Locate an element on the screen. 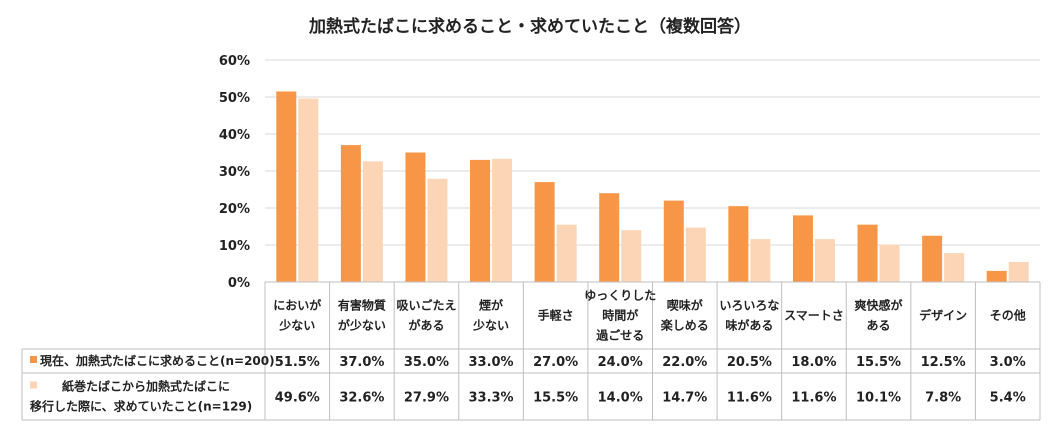  data-label-series-2: 14.0% is located at coordinates (620, 398).